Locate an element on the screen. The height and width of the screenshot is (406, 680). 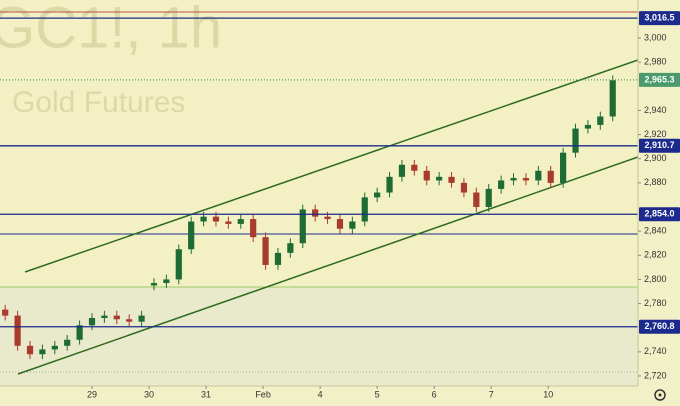
price-axis is located at coordinates (659, 203).